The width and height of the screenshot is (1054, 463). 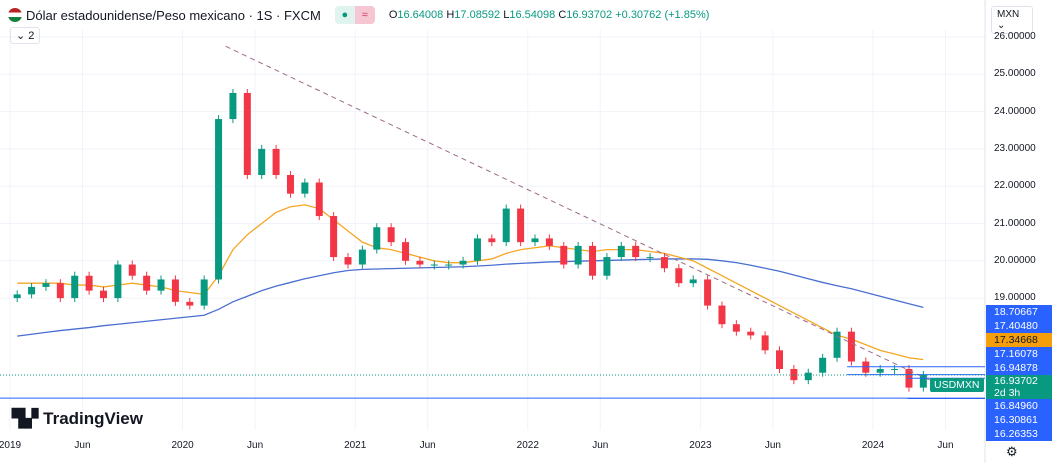 I want to click on time-tick-label: 2019, so click(x=11, y=445).